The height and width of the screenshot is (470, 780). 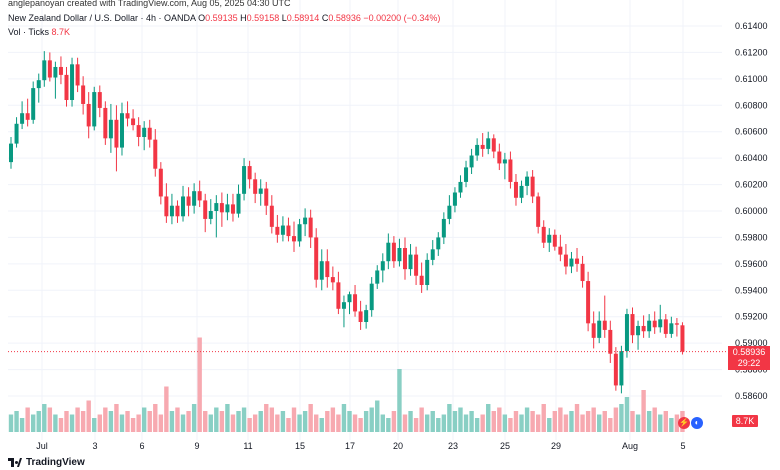 I want to click on price-tick-label: 0.60800, so click(x=751, y=105).